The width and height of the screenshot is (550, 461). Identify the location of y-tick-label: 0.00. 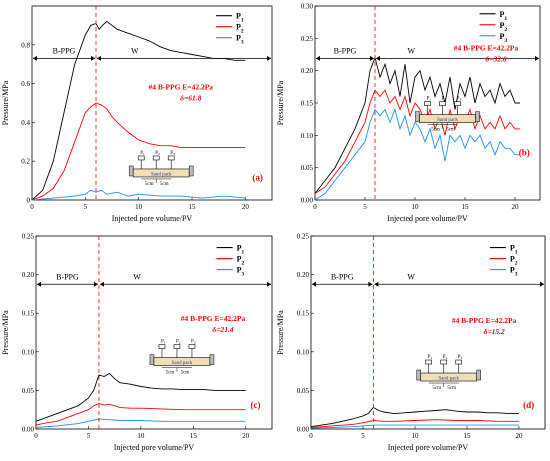
(307, 201).